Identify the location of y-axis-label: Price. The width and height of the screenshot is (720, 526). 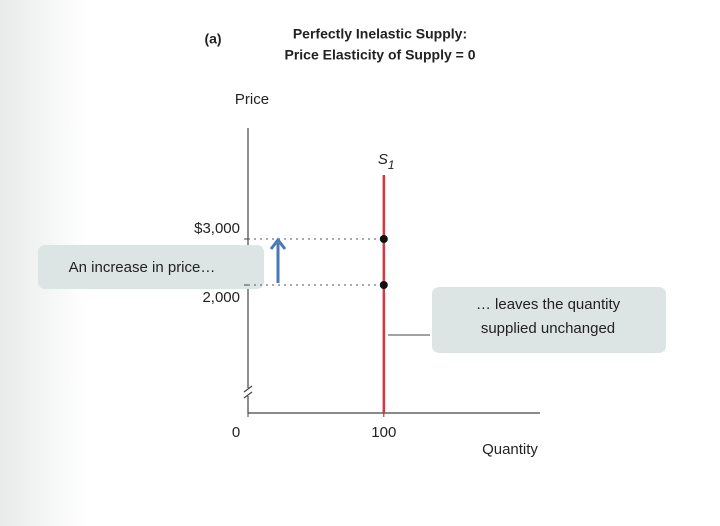
(252, 99).